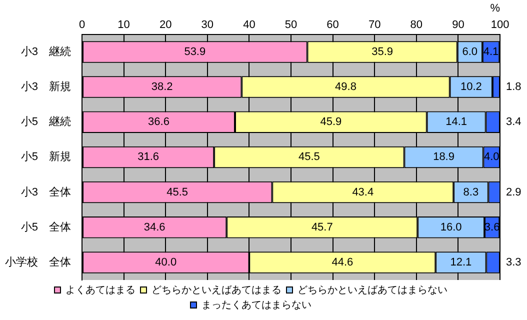 Image resolution: width=527 pixels, height=320 pixels. I want to click on legend-label: どちらかといえばあてはまる, so click(217, 290).